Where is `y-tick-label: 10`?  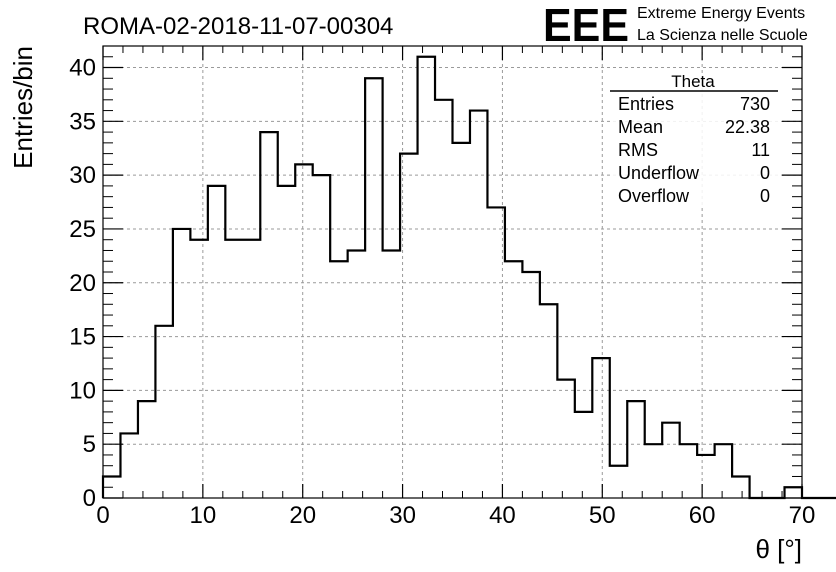 y-tick-label: 10 is located at coordinates (82, 390).